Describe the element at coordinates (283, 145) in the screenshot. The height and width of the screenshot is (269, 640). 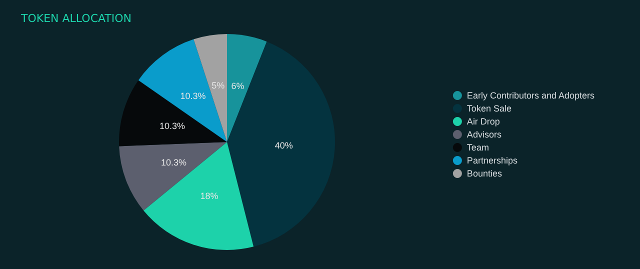
I see `data-label: 40%` at that location.